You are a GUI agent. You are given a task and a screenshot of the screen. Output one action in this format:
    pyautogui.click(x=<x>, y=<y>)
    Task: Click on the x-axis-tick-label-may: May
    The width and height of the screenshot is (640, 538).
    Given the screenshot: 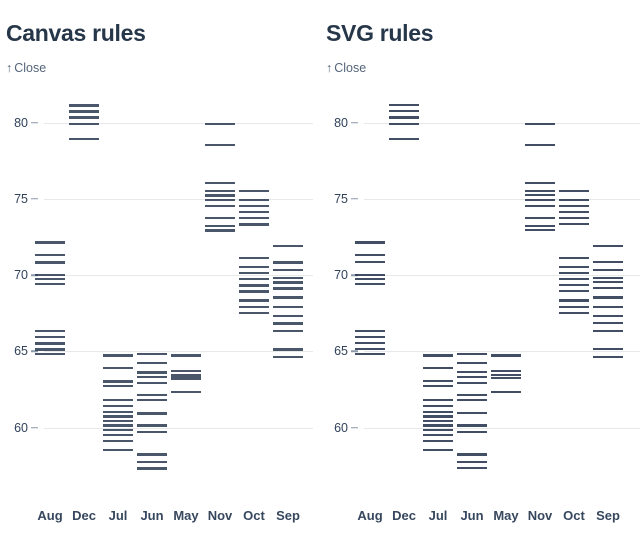 What is the action you would take?
    pyautogui.click(x=506, y=515)
    